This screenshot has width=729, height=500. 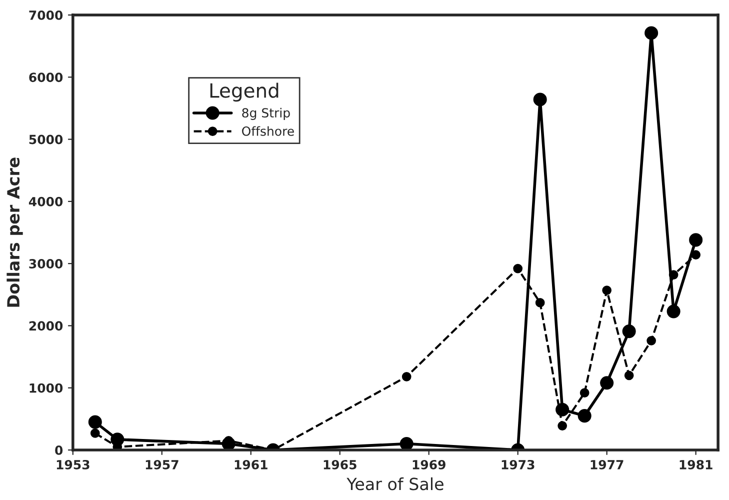 What do you see at coordinates (162, 465) in the screenshot?
I see `x-tick-label: 1957` at bounding box center [162, 465].